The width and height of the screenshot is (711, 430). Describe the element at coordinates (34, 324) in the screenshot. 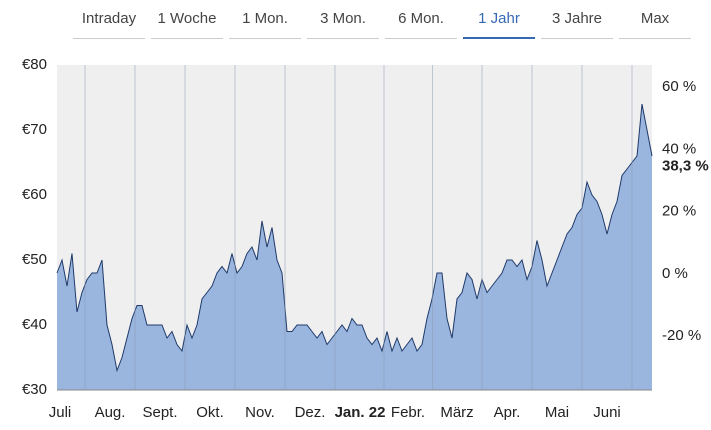

I see `y-tick-label: €40` at that location.